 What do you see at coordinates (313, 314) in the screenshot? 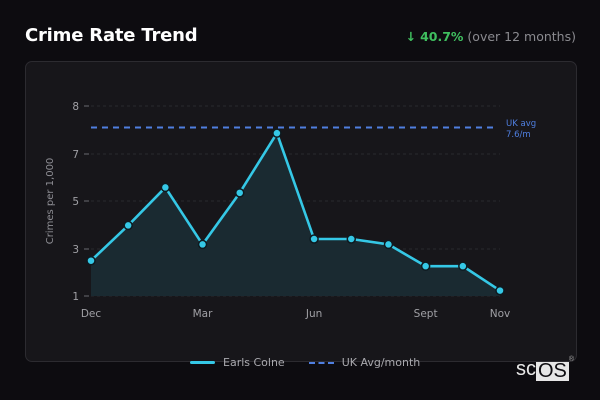
I see `x-tick-label: Jun` at bounding box center [313, 314].